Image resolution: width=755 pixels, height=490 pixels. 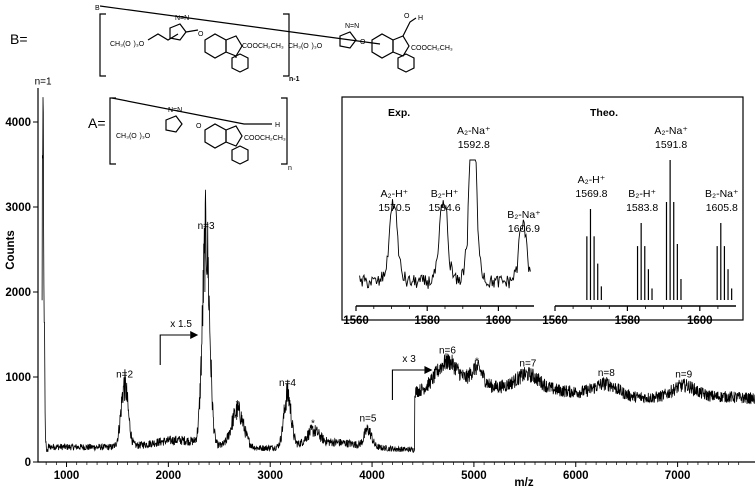 I want to click on x-tick-label: 4000, so click(x=372, y=476).